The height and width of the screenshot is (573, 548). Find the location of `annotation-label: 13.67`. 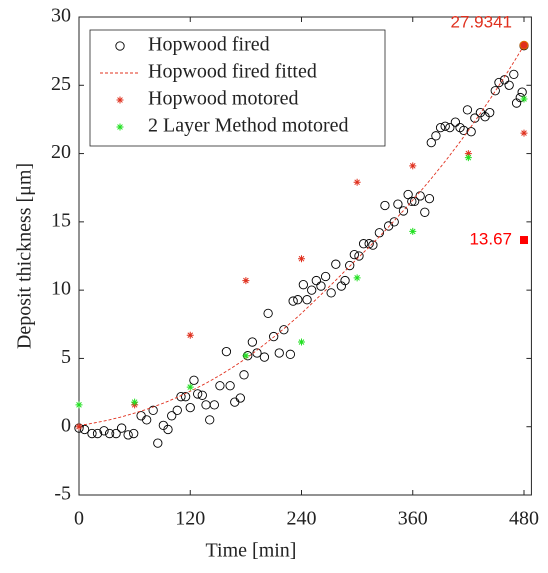

annotation-label: 13.67 is located at coordinates (490, 239).